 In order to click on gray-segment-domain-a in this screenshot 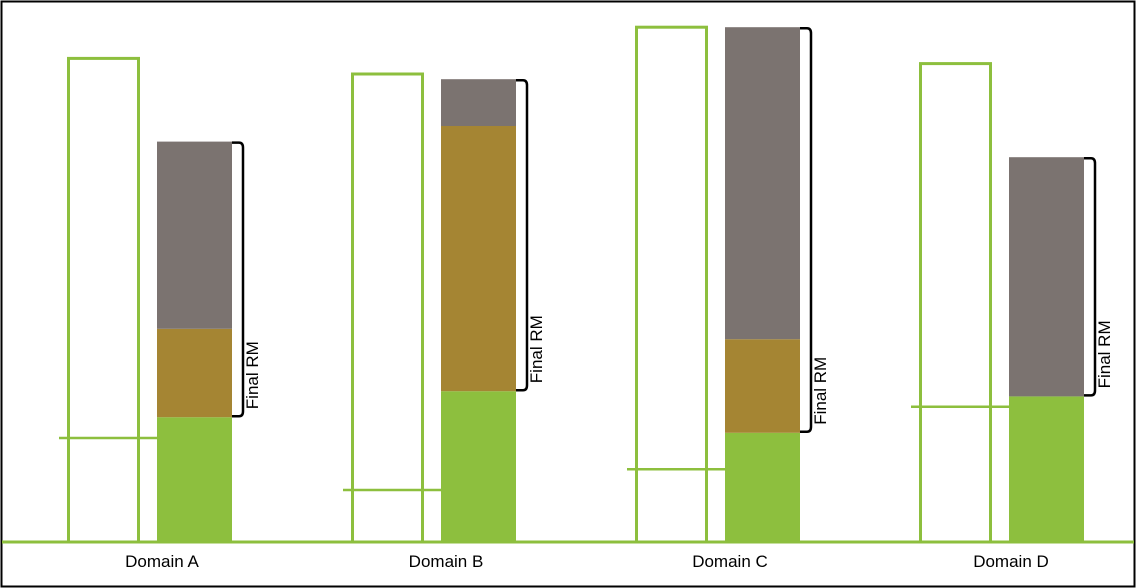, I will do `click(194, 235)`.